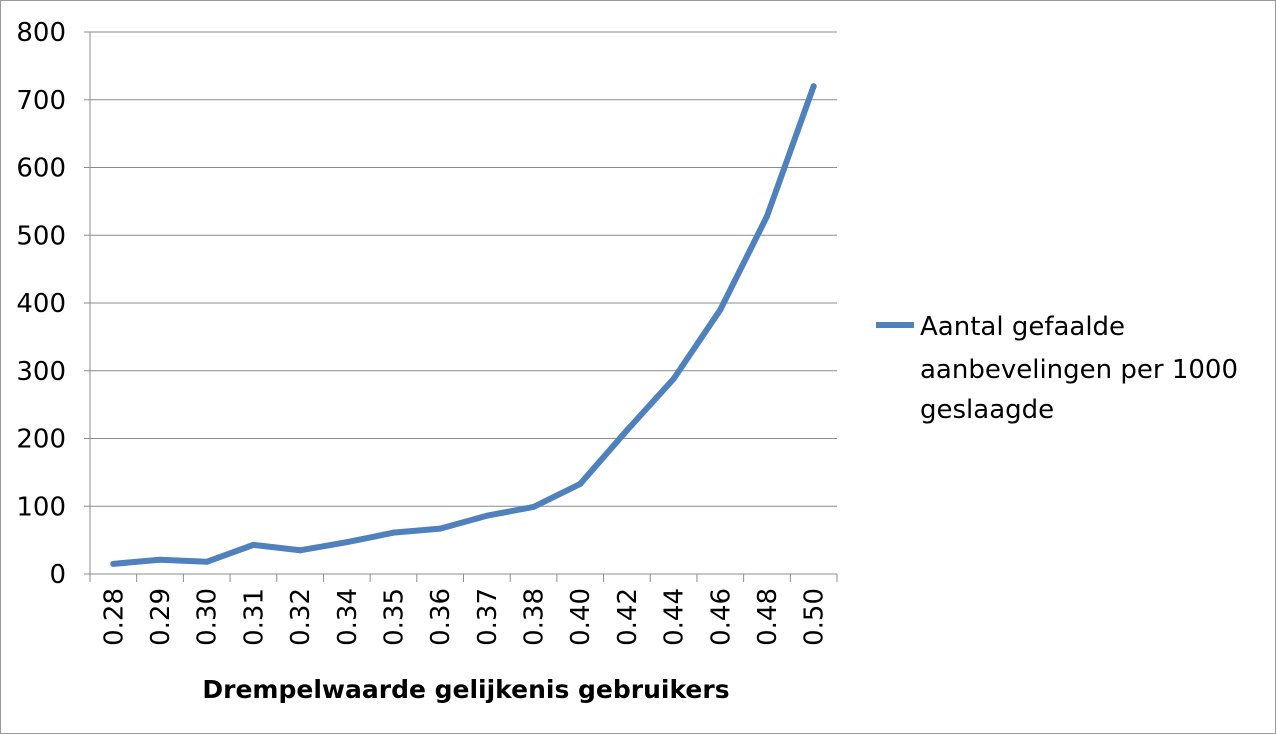  What do you see at coordinates (161, 617) in the screenshot?
I see `x-tick-label: 0.29` at bounding box center [161, 617].